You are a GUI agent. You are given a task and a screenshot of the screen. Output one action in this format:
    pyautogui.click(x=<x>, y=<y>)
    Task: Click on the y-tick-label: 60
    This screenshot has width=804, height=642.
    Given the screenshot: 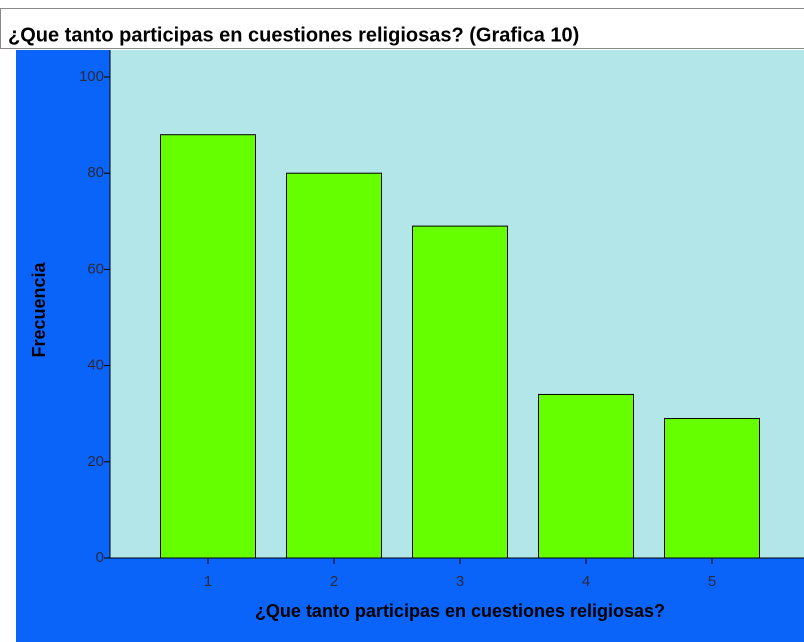 What is the action you would take?
    pyautogui.click(x=95, y=268)
    